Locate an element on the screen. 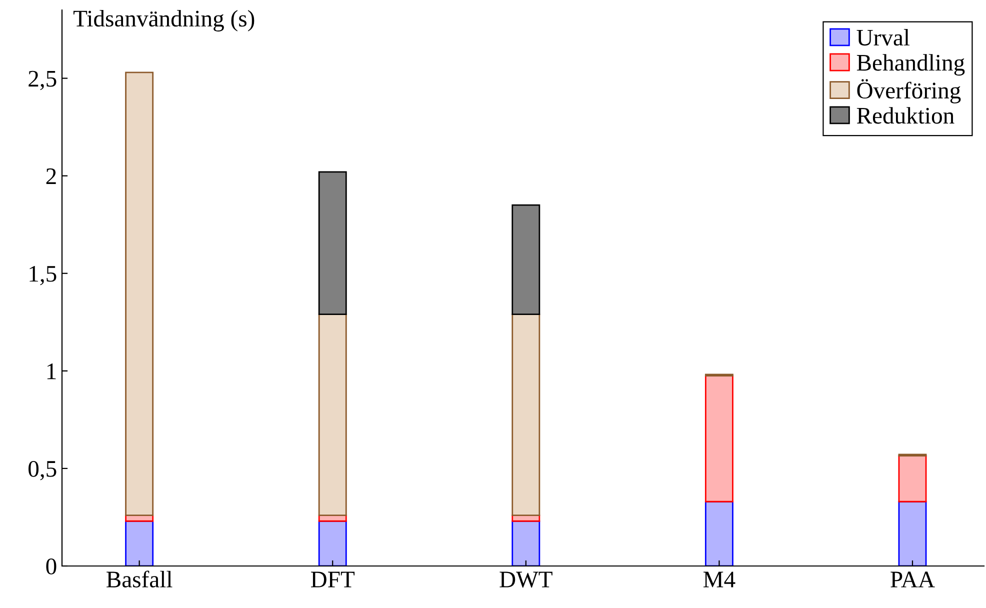 The width and height of the screenshot is (986, 608). y-tick-label: 0,5 is located at coordinates (42, 470).